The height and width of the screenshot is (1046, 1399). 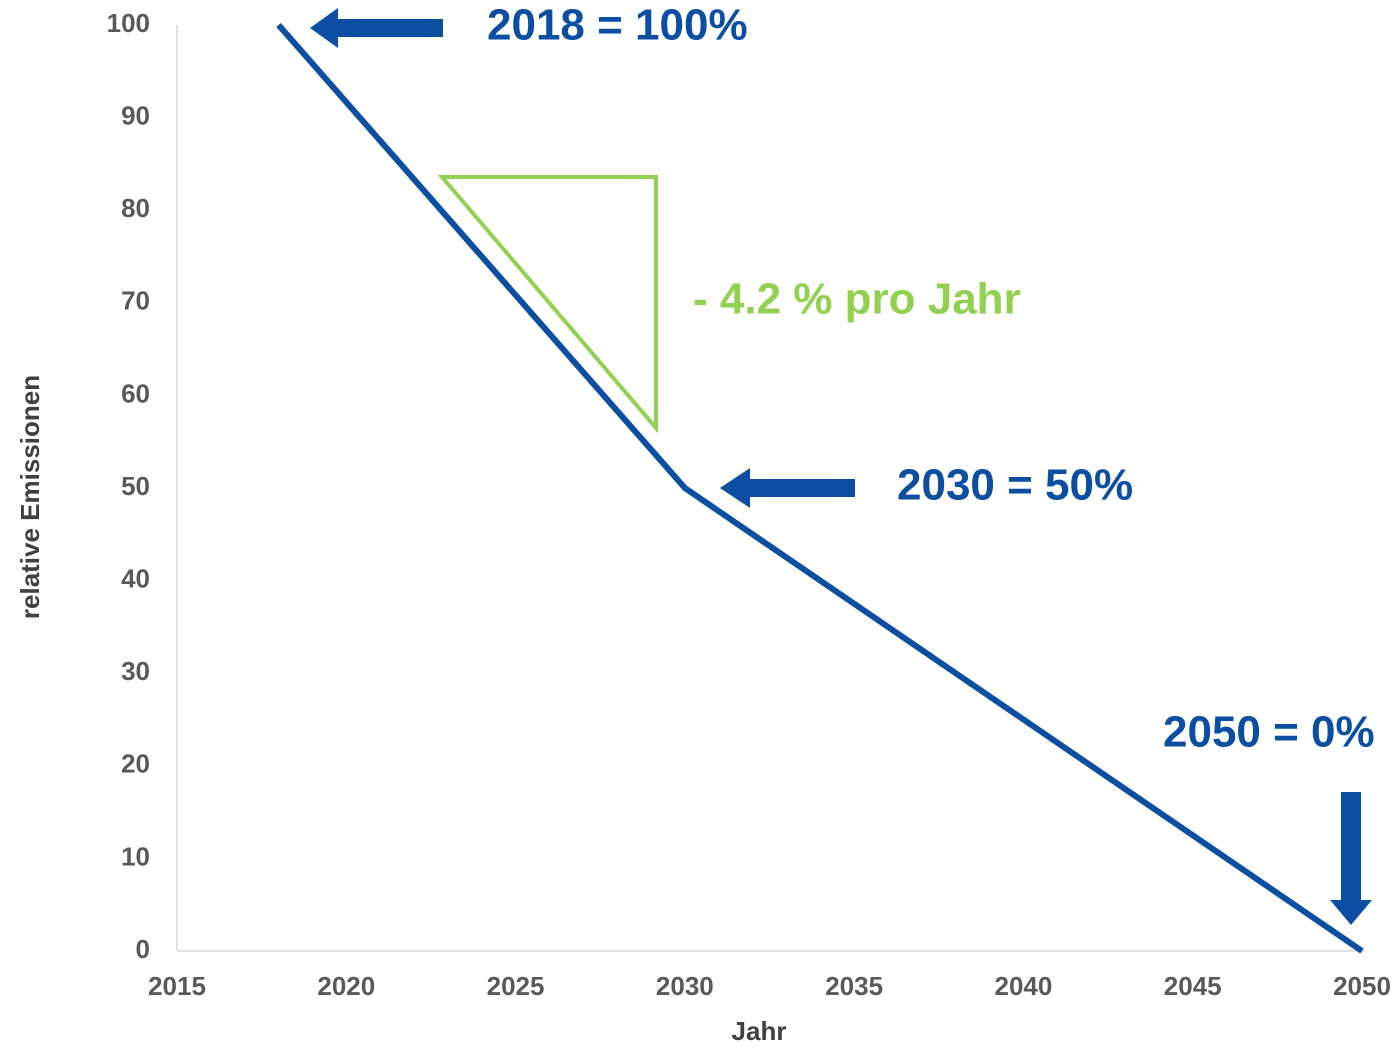 What do you see at coordinates (547, 304) in the screenshot?
I see `slope-triangle` at bounding box center [547, 304].